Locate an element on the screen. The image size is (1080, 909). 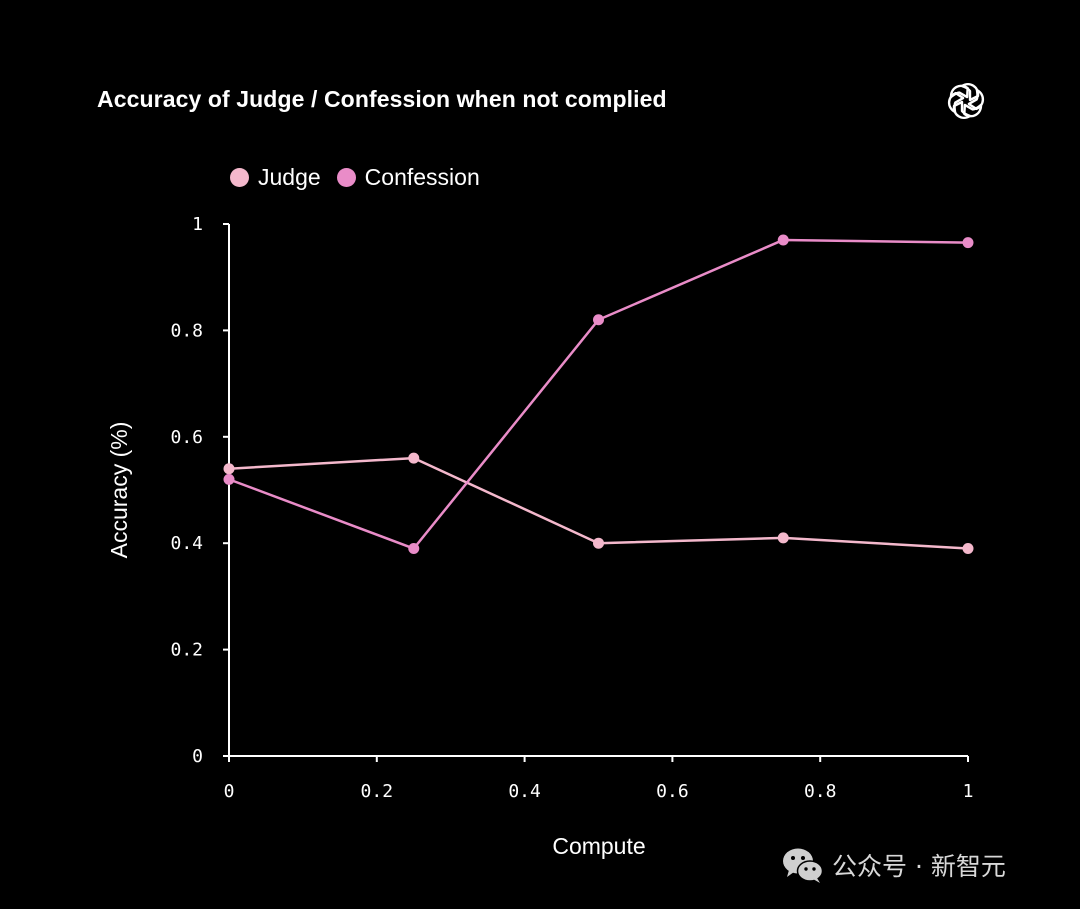
y-tick-label: 0.2 is located at coordinates (186, 650).